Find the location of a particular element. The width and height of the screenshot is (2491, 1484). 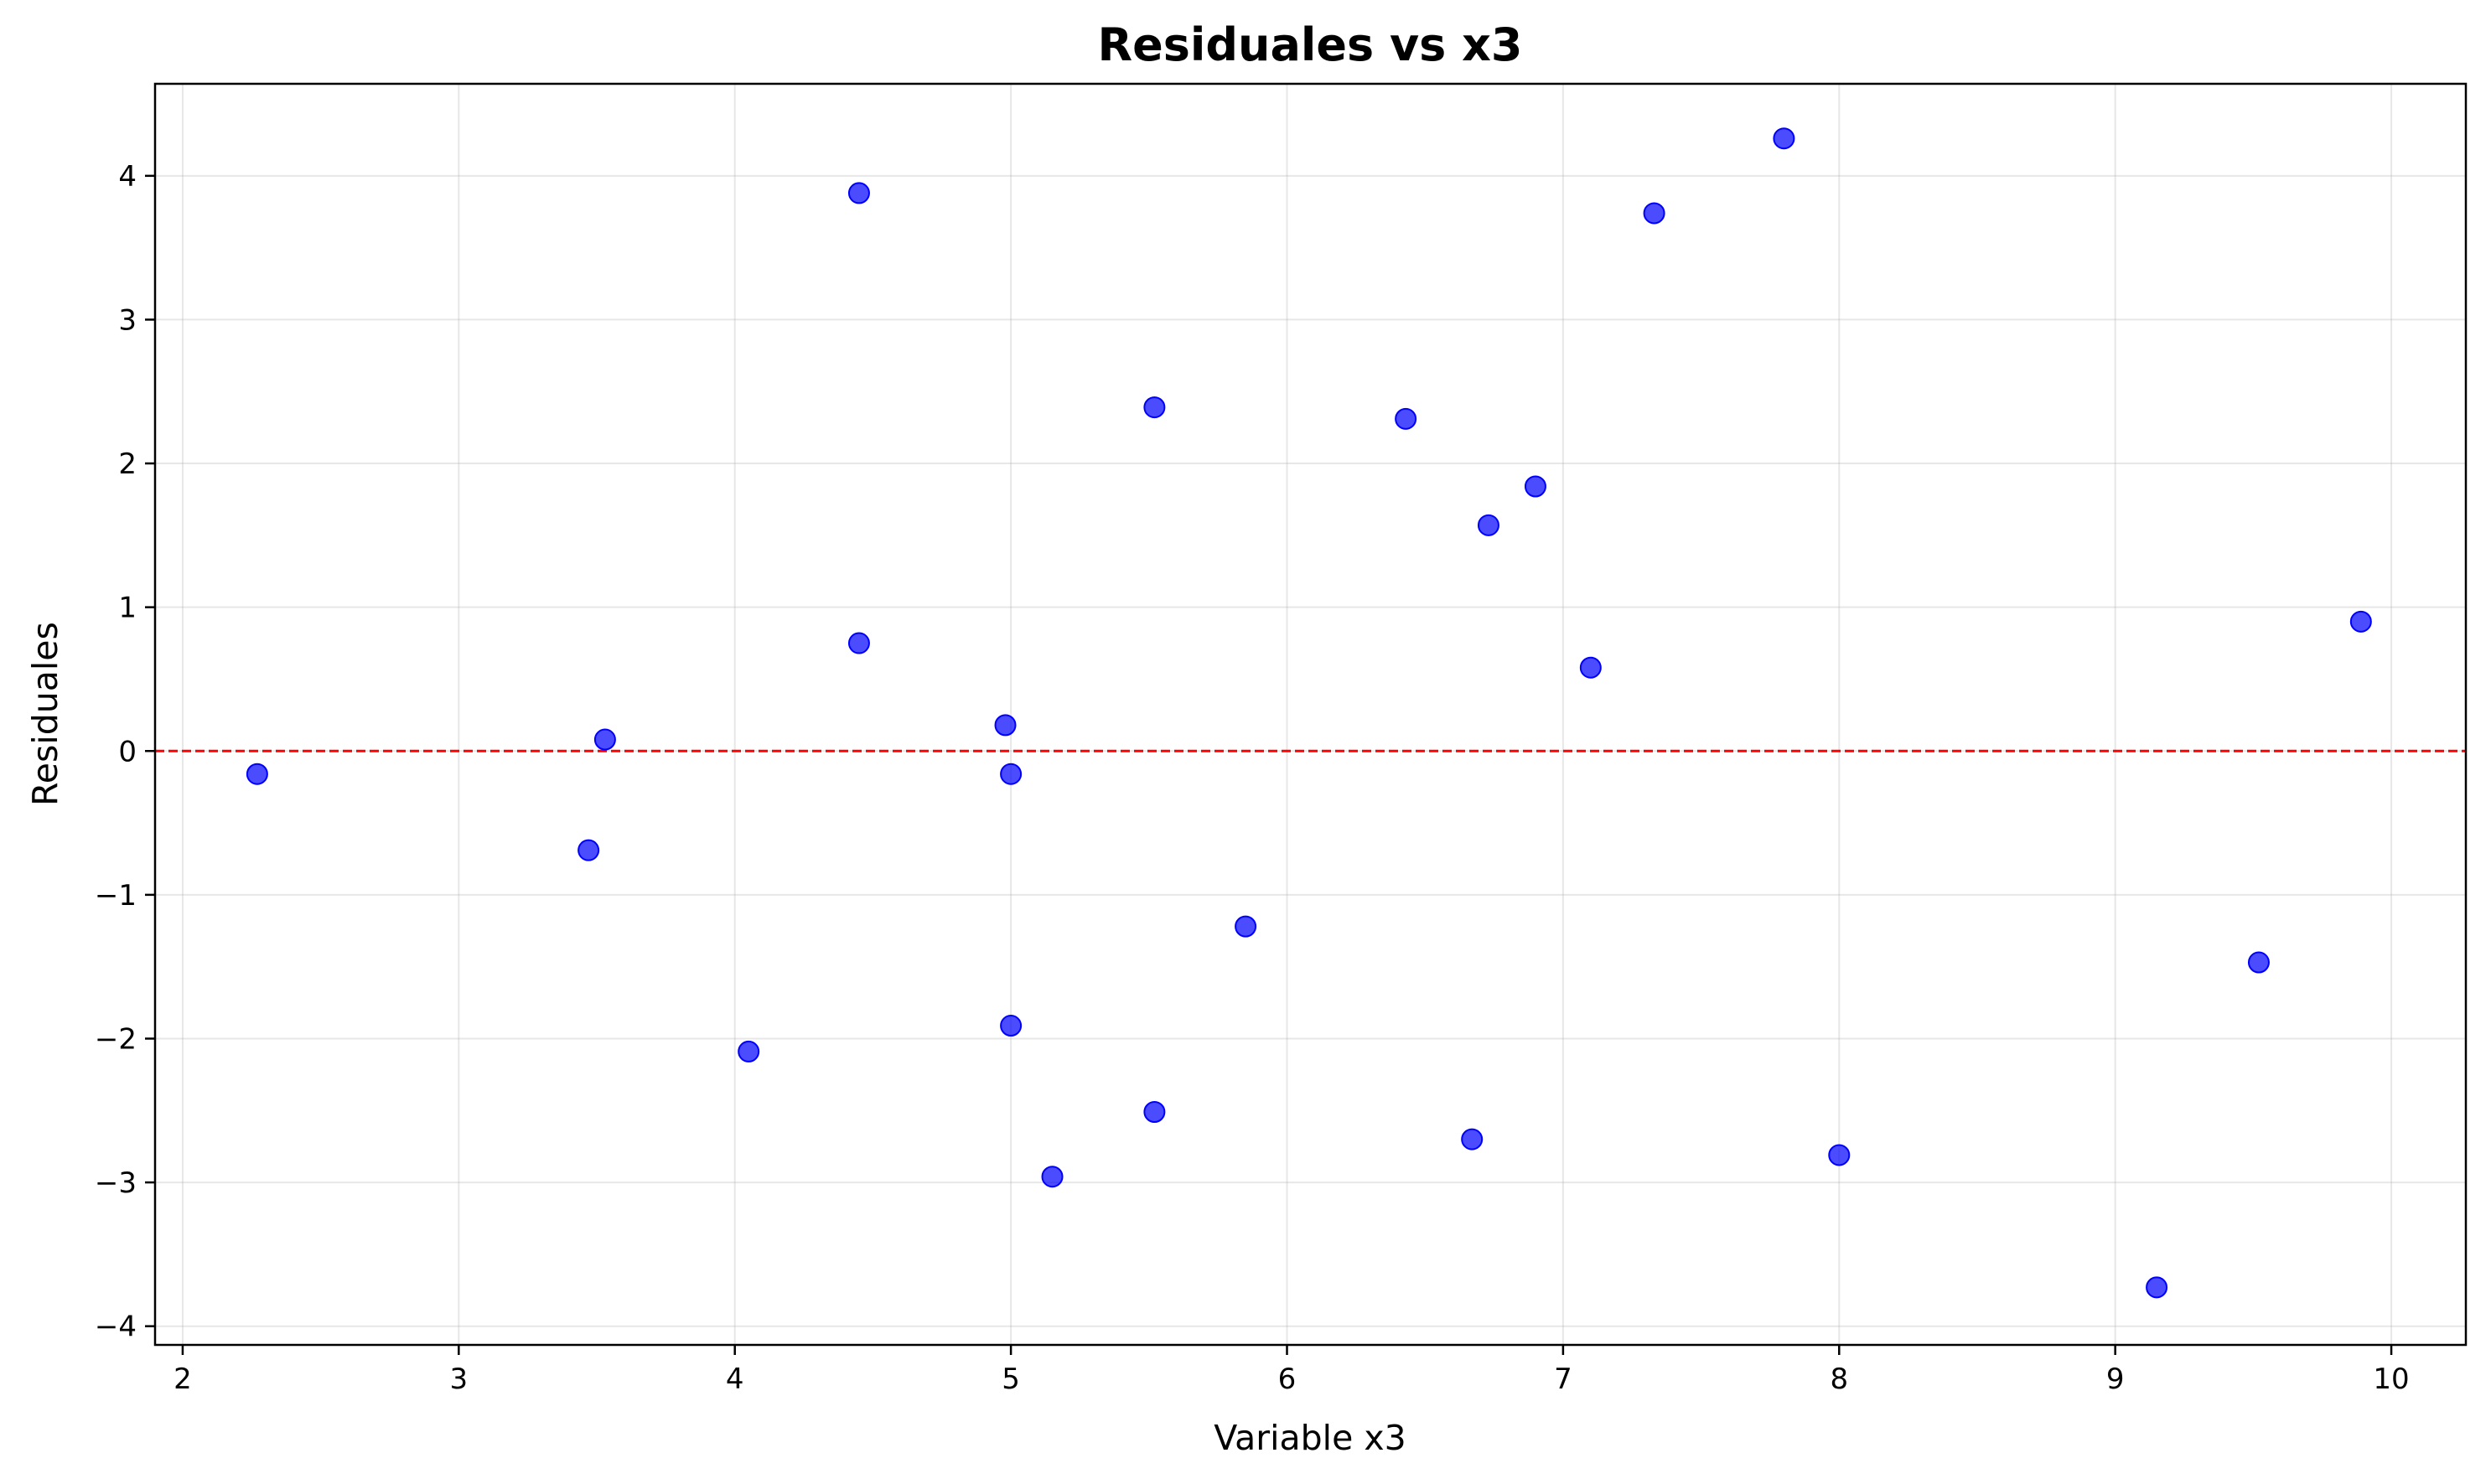

y-tick-label: 3 is located at coordinates (127, 320).